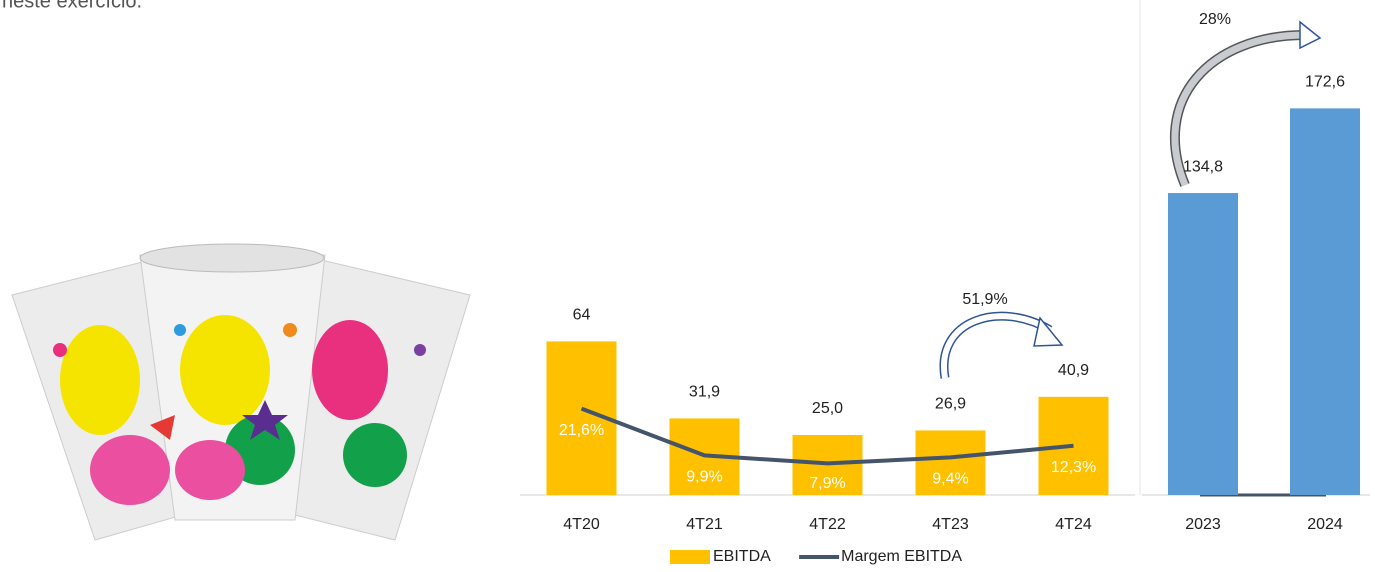 The height and width of the screenshot is (572, 1375). What do you see at coordinates (950, 404) in the screenshot?
I see `value-label: 26,9` at bounding box center [950, 404].